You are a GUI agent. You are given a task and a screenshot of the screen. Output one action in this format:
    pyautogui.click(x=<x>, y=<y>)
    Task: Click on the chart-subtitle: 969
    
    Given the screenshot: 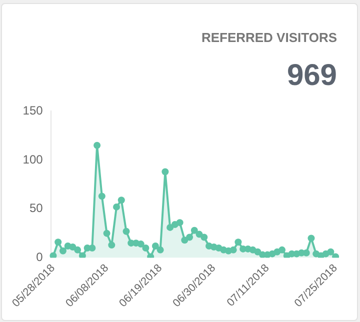 What is the action you would take?
    pyautogui.click(x=311, y=76)
    